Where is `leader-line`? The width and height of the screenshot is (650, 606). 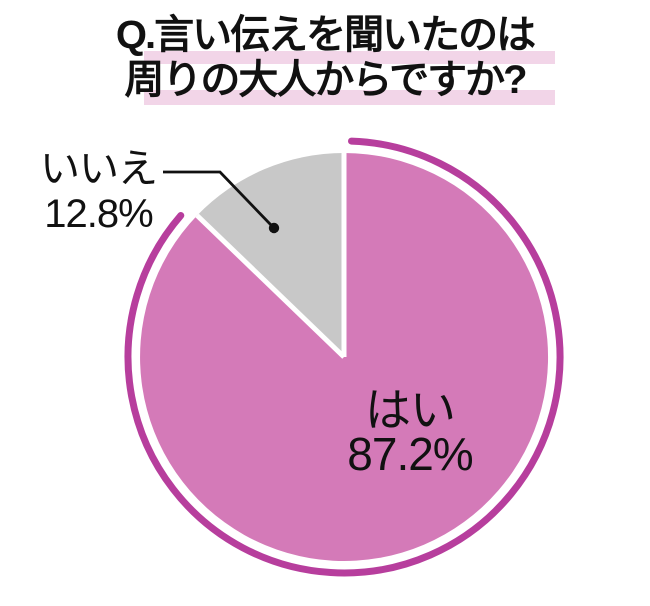 leader-line is located at coordinates (218, 198).